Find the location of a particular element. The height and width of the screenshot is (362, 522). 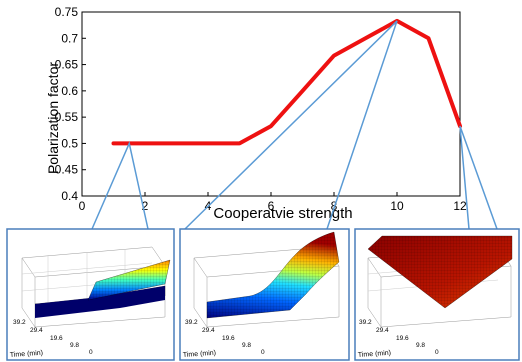

y-tick-label: 0.4 is located at coordinates (69, 196).